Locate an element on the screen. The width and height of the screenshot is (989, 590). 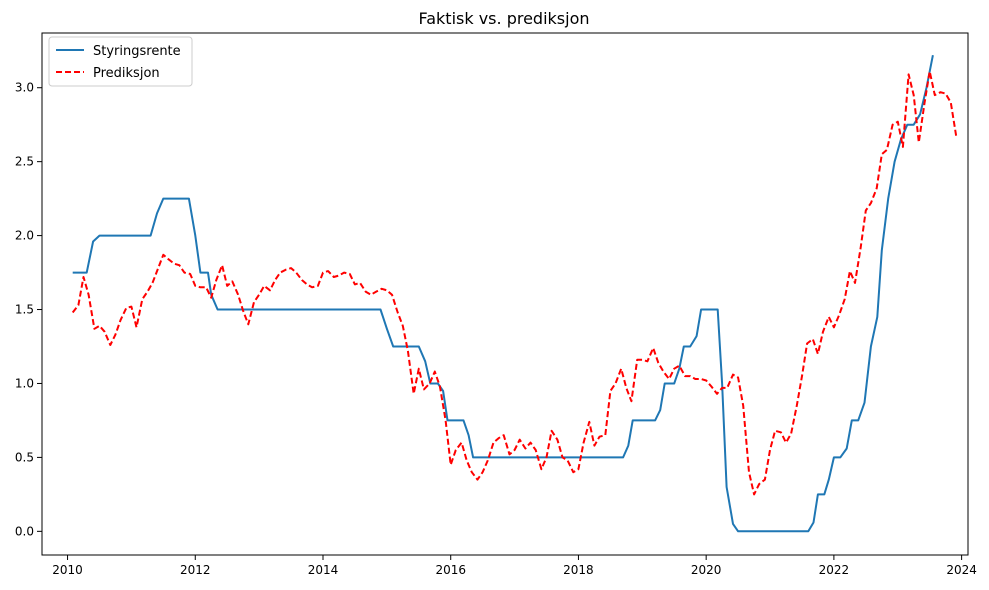
legend-label-prediksjon: Prediksjon is located at coordinates (126, 73).